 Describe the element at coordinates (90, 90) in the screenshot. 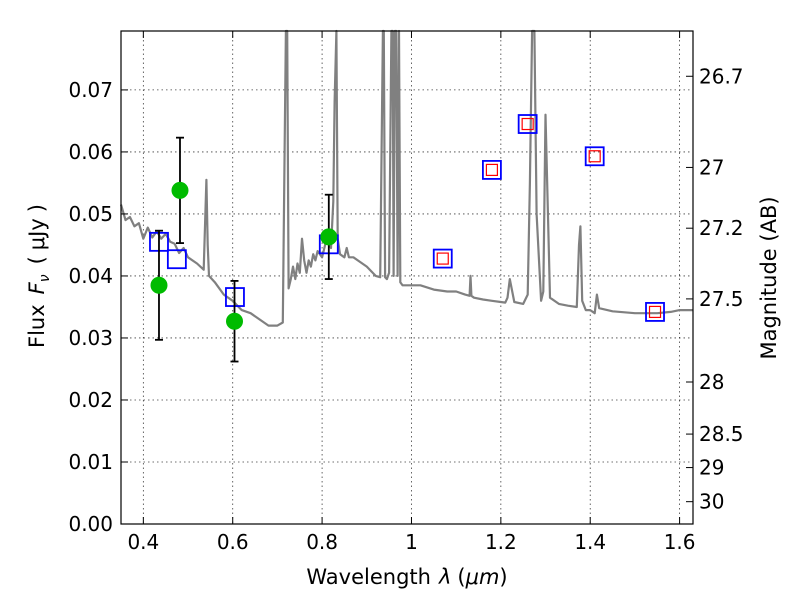

I see `y-tick-label: 0.07` at that location.